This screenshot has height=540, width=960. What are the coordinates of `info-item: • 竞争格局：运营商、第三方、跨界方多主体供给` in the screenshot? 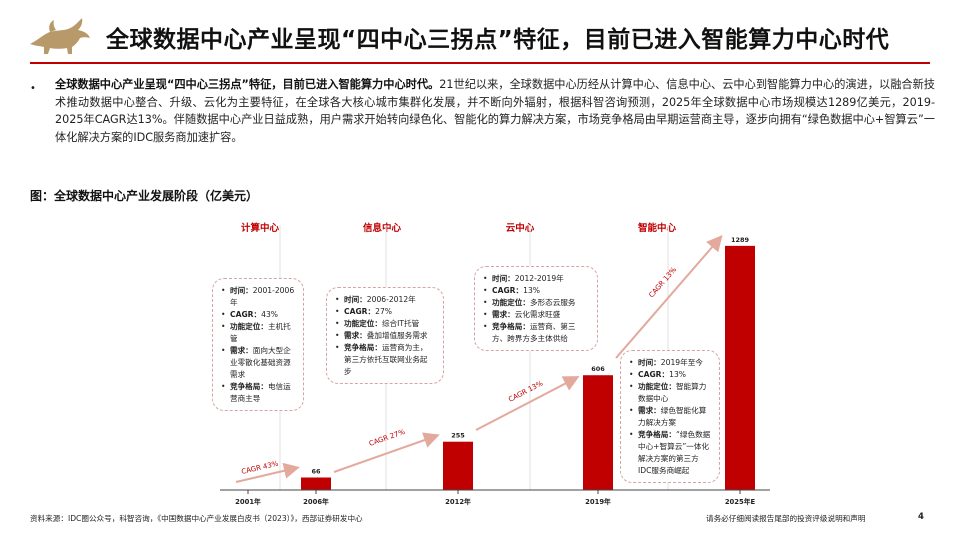 It's located at (536, 333).